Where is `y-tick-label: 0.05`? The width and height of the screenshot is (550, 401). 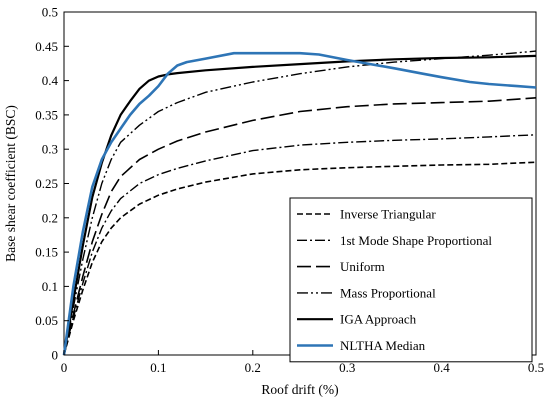
y-tick-label: 0.05 is located at coordinates (46, 320).